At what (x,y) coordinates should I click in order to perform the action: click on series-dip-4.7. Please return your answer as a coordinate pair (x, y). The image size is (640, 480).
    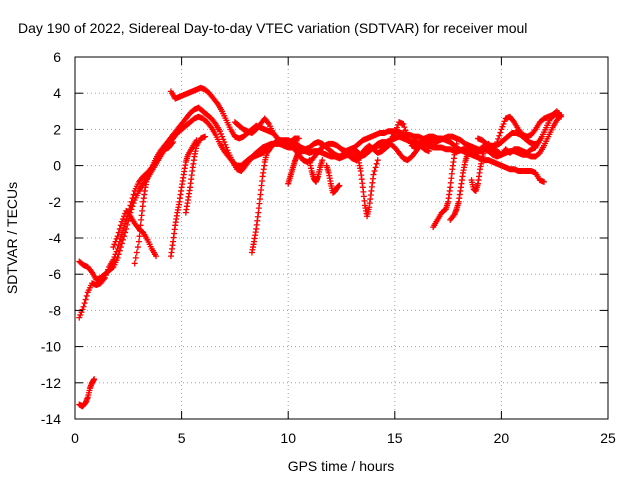
    Looking at the image, I should click on (183, 198).